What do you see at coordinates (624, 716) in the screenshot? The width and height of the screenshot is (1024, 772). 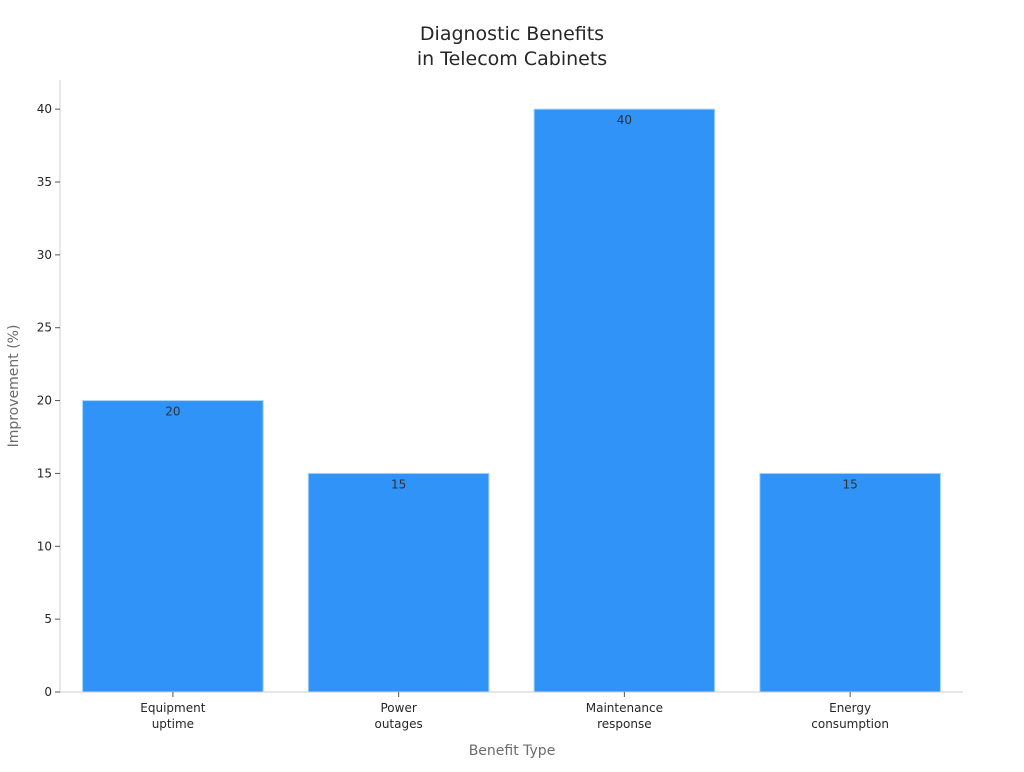 I see `x-tick-label-2: Maintenance response` at bounding box center [624, 716].